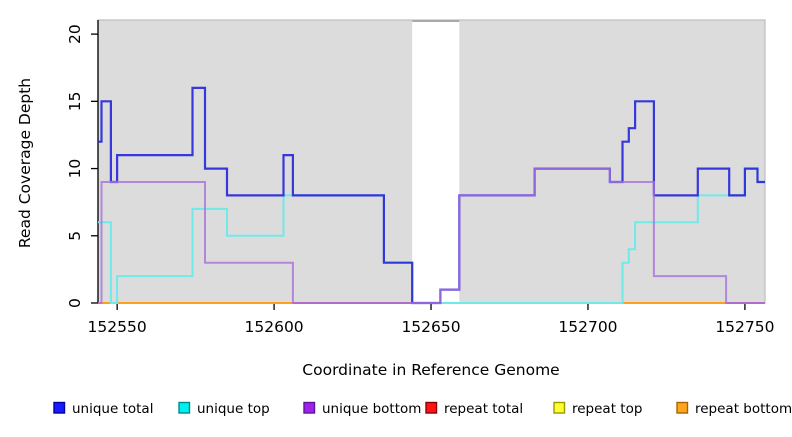  I want to click on x-tick-label: 152700, so click(587, 327).